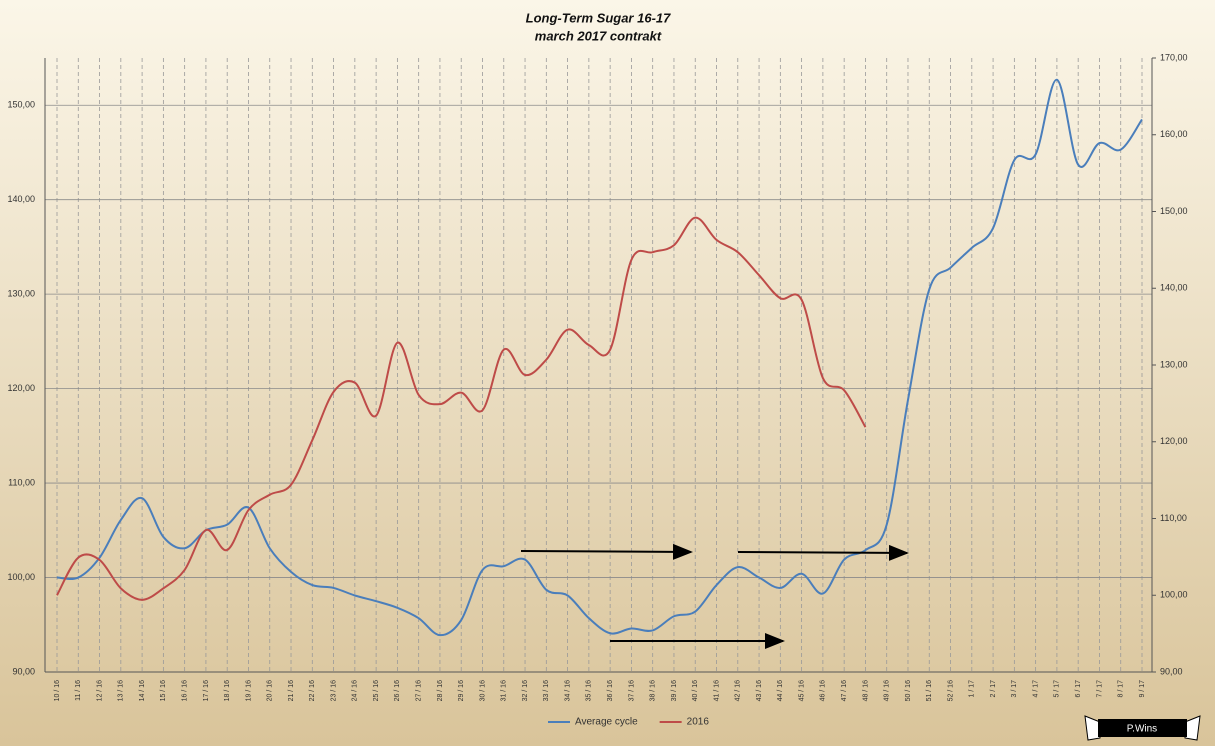 This screenshot has height=746, width=1215. Describe the element at coordinates (598, 17) in the screenshot. I see `chart-title: Long-Term Sugar 16-17` at that location.